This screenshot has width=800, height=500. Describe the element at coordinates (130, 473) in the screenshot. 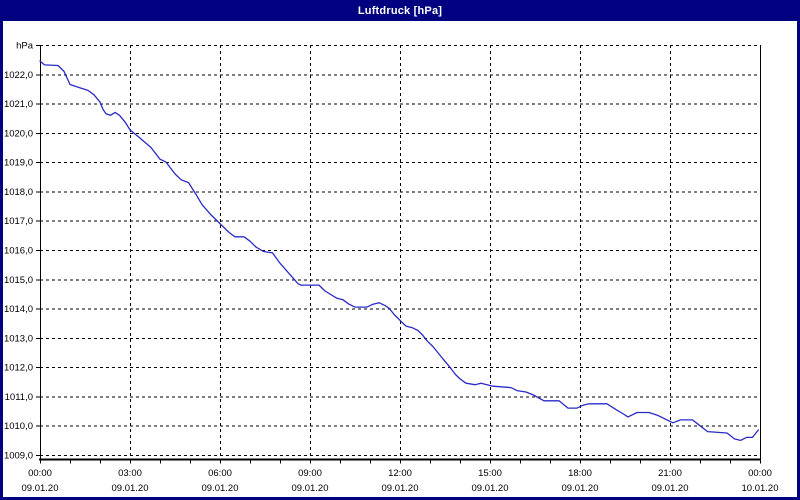

I see `x-tick-time: 03:00` at that location.